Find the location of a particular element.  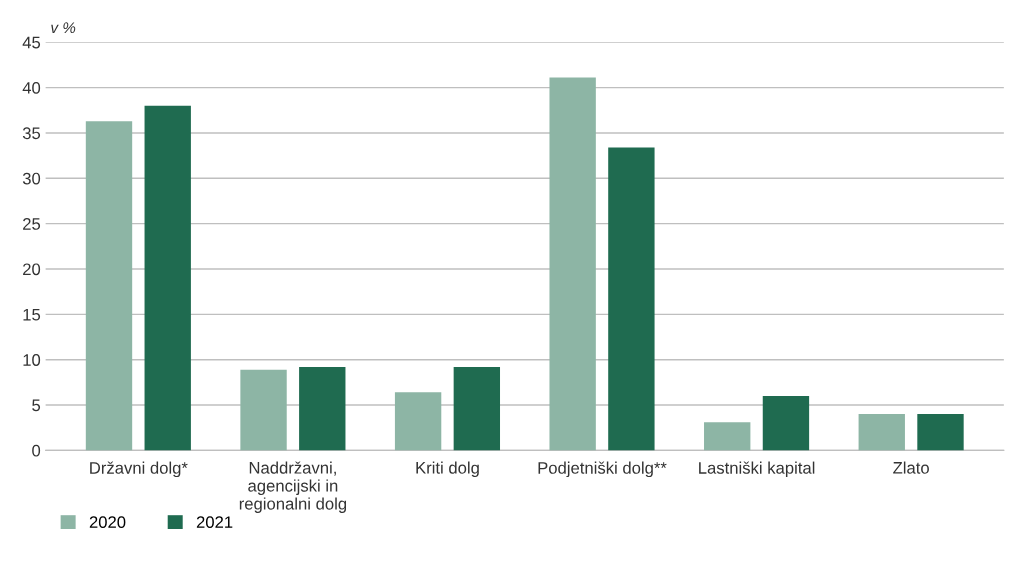

x-tick-label: Zlato is located at coordinates (911, 467).